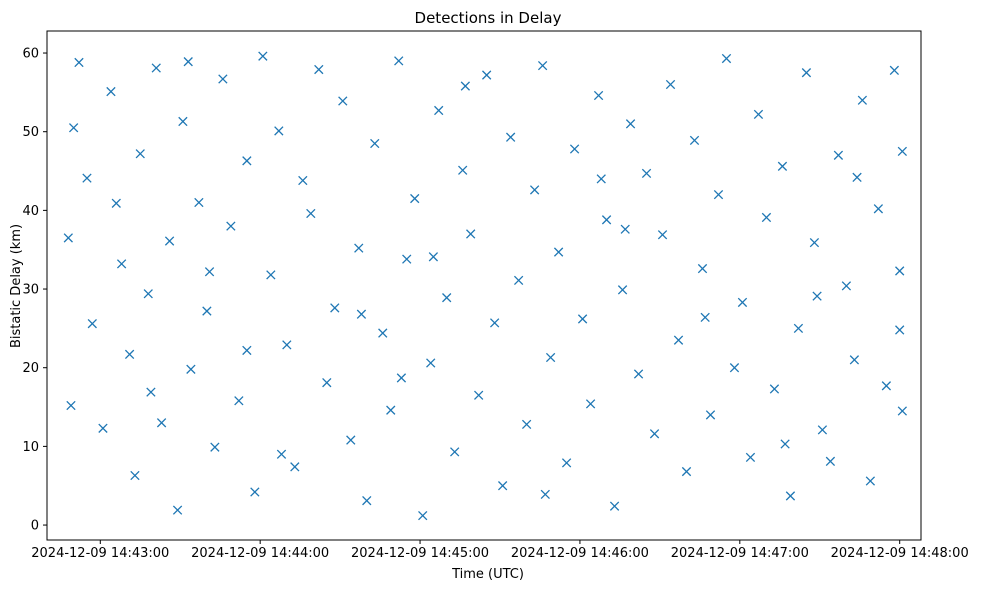 Image resolution: width=988 pixels, height=590 pixels. I want to click on y-tick-label: 0, so click(35, 526).